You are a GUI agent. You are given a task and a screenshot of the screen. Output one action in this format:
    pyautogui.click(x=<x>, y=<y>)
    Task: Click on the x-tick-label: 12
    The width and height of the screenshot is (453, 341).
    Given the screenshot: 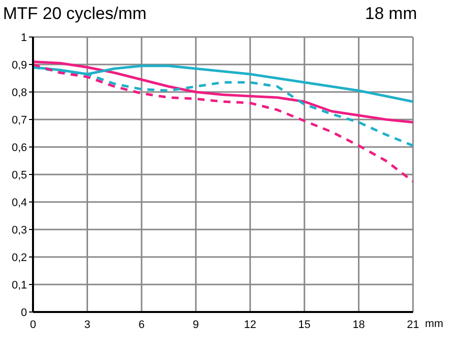 What is the action you would take?
    pyautogui.click(x=250, y=324)
    